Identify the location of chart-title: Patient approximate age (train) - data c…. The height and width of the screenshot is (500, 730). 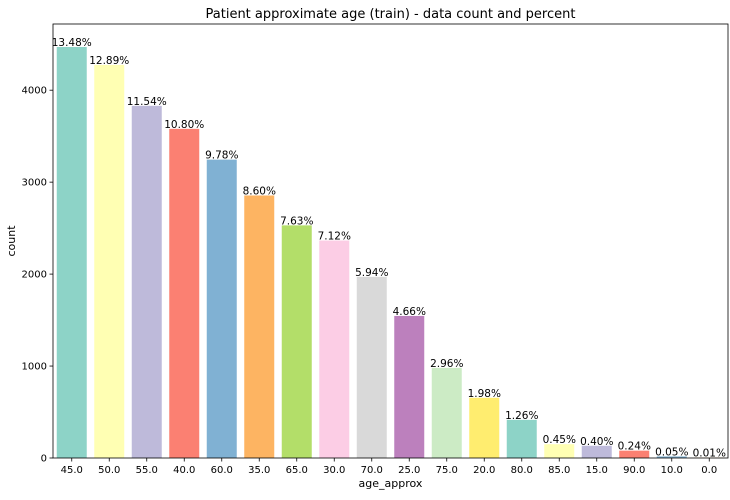
(391, 14).